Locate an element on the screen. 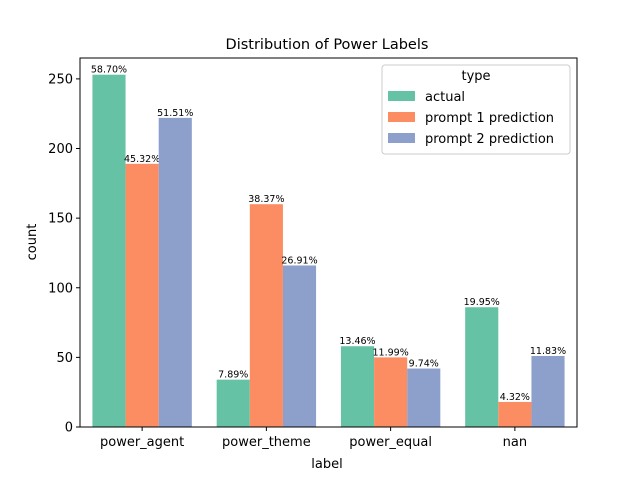  y-tick-label: 100 is located at coordinates (60, 288).